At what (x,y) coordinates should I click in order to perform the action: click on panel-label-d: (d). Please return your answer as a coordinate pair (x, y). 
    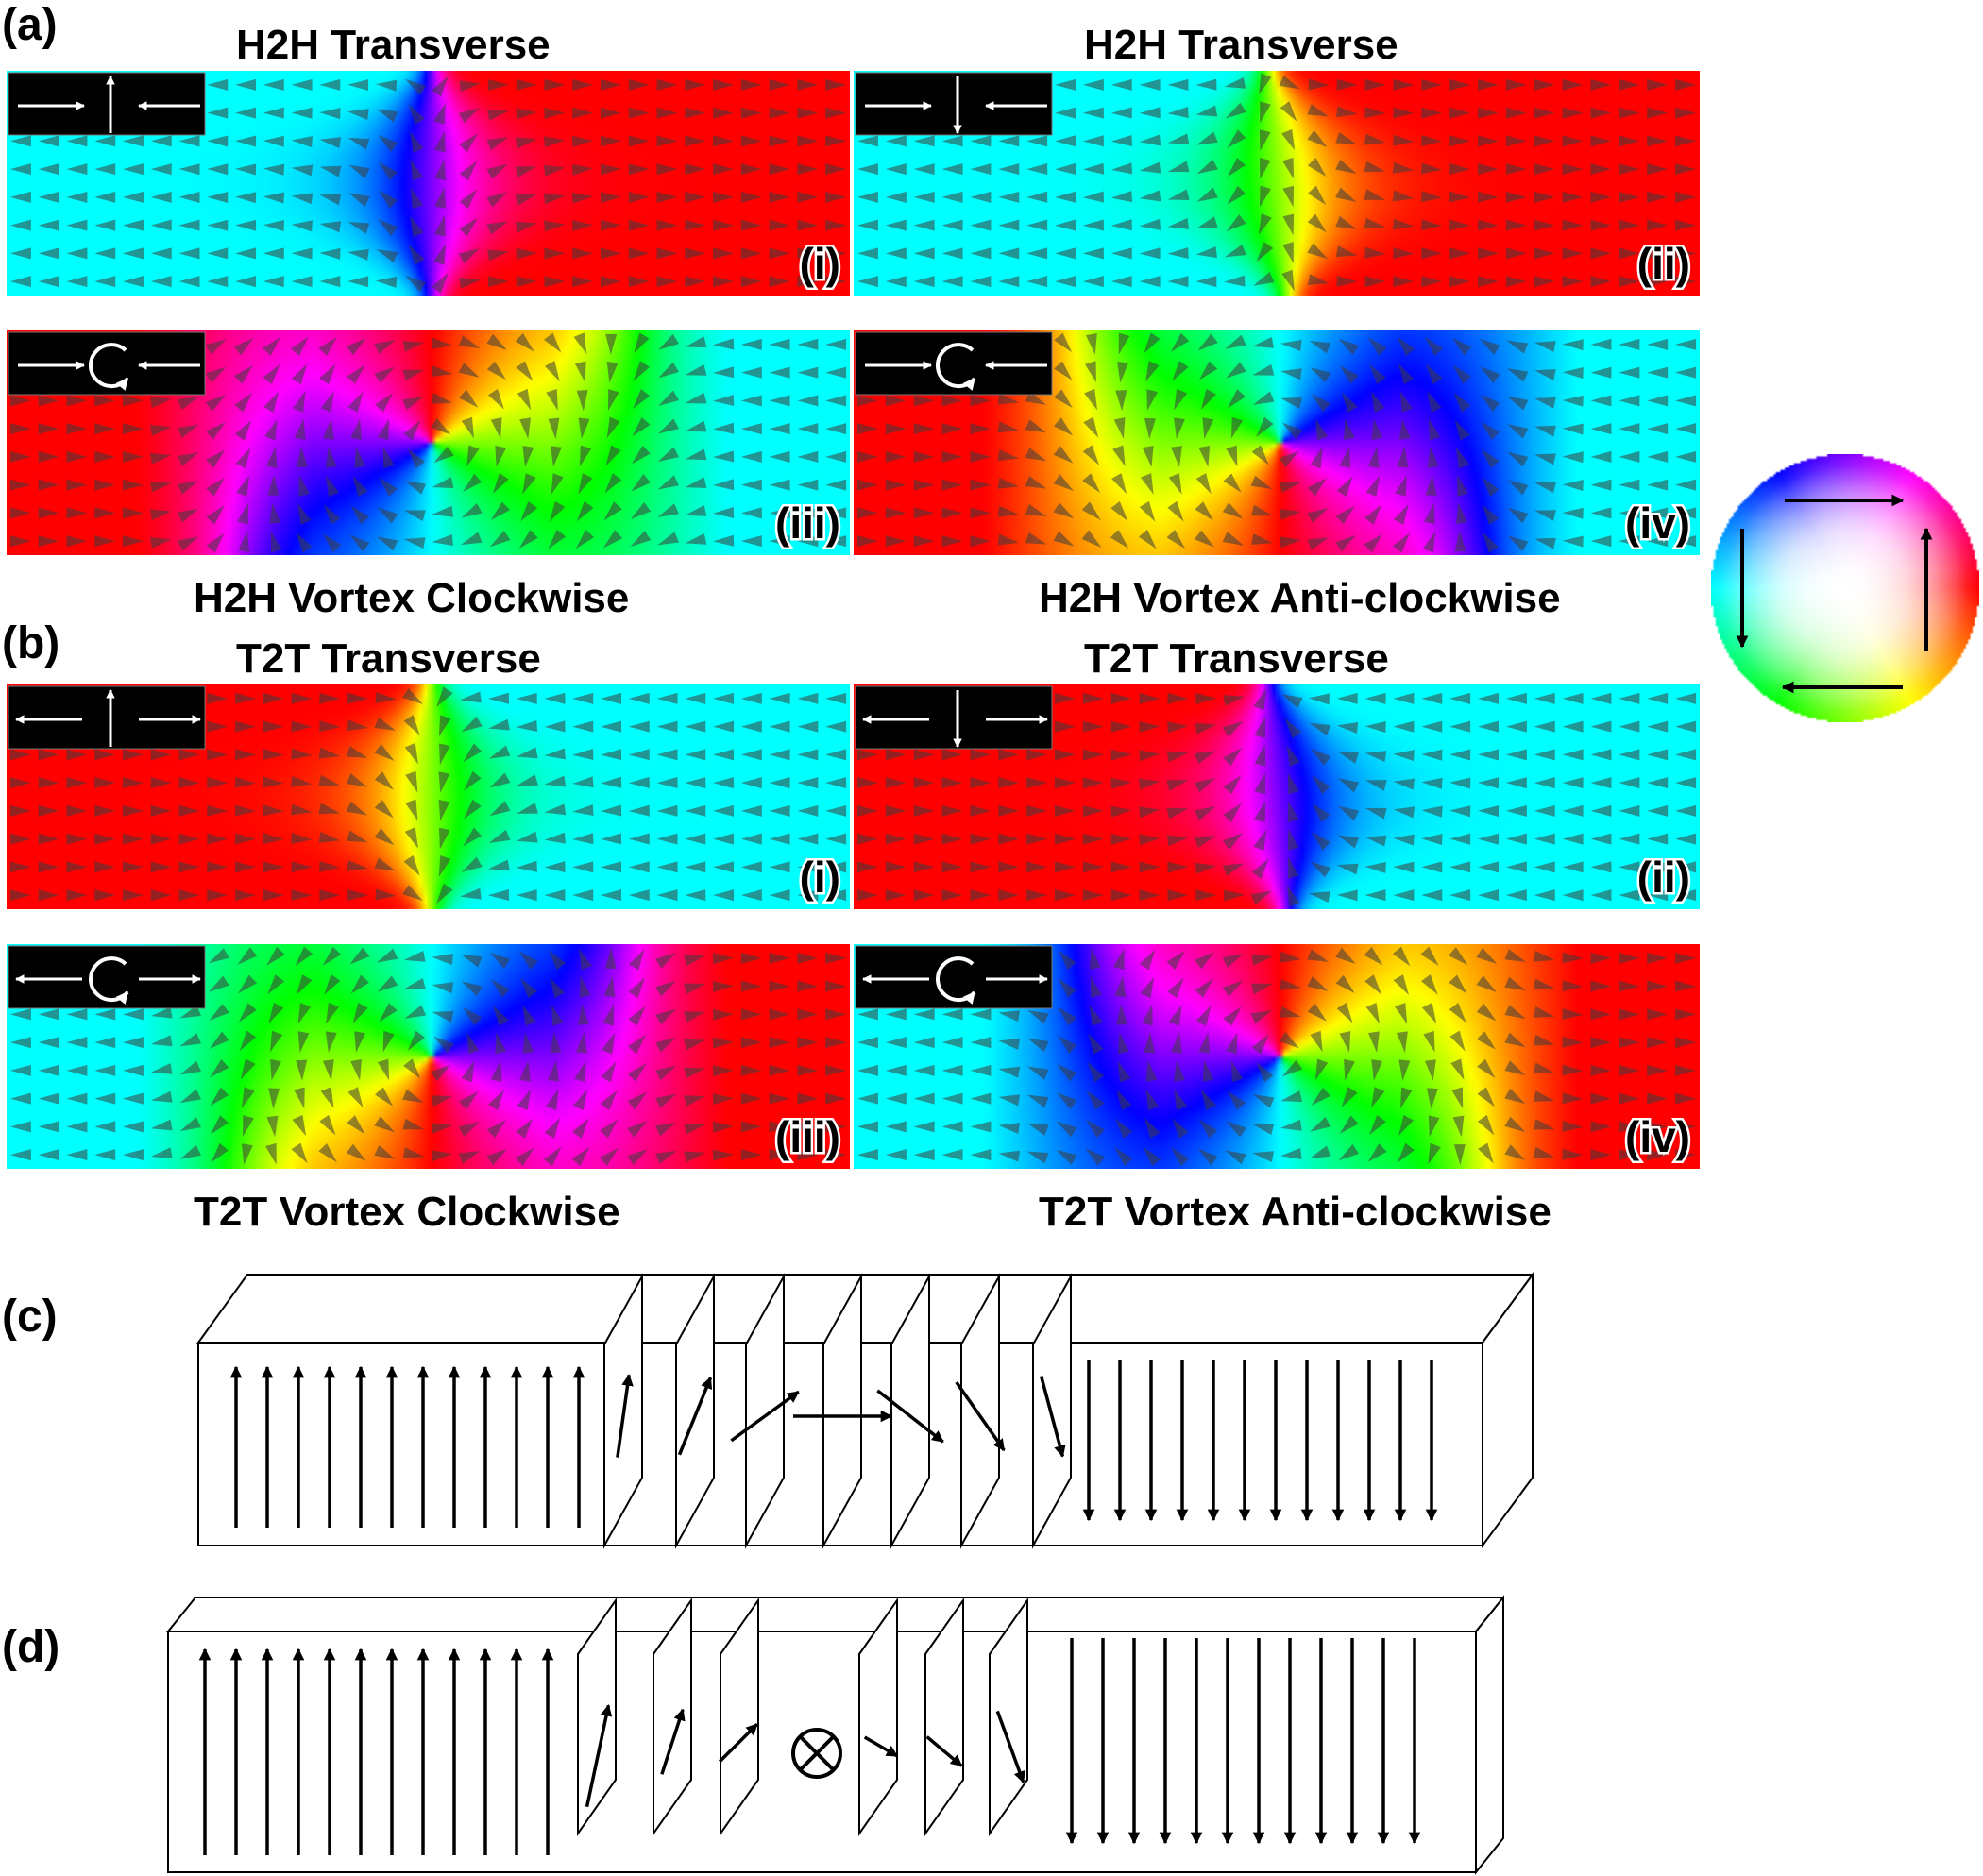
    Looking at the image, I should click on (30, 1647).